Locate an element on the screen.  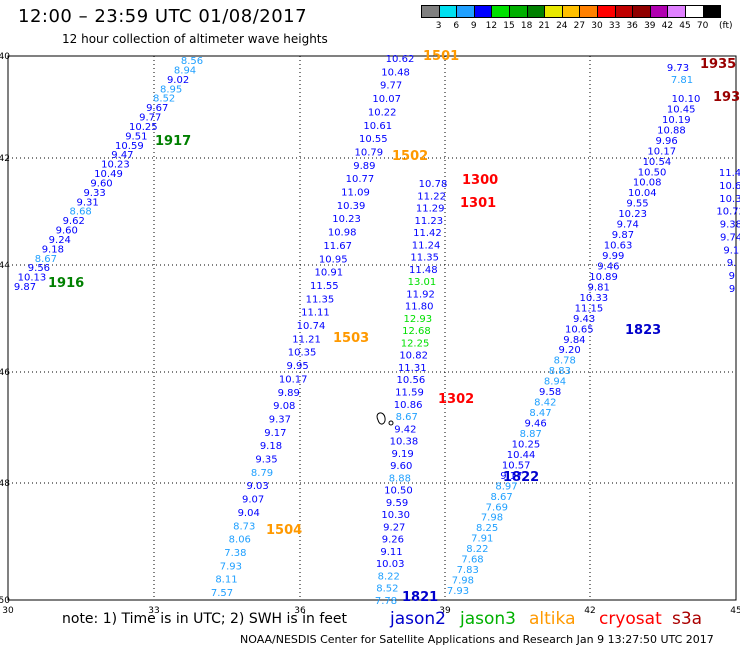
swh-value: 9.08 is located at coordinates (284, 406).